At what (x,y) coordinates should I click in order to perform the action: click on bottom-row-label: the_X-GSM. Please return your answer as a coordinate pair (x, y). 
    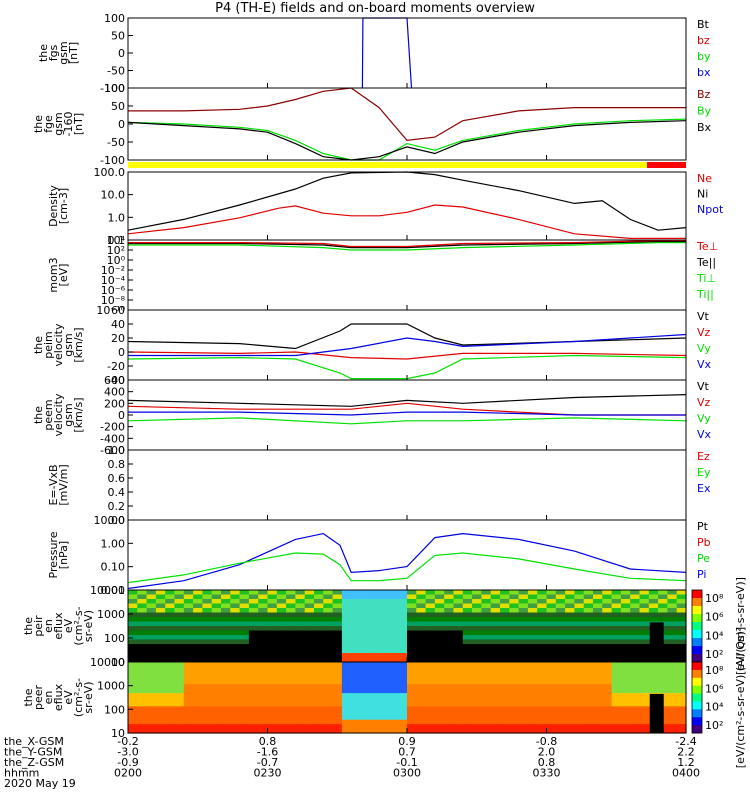
    Looking at the image, I should click on (34, 741).